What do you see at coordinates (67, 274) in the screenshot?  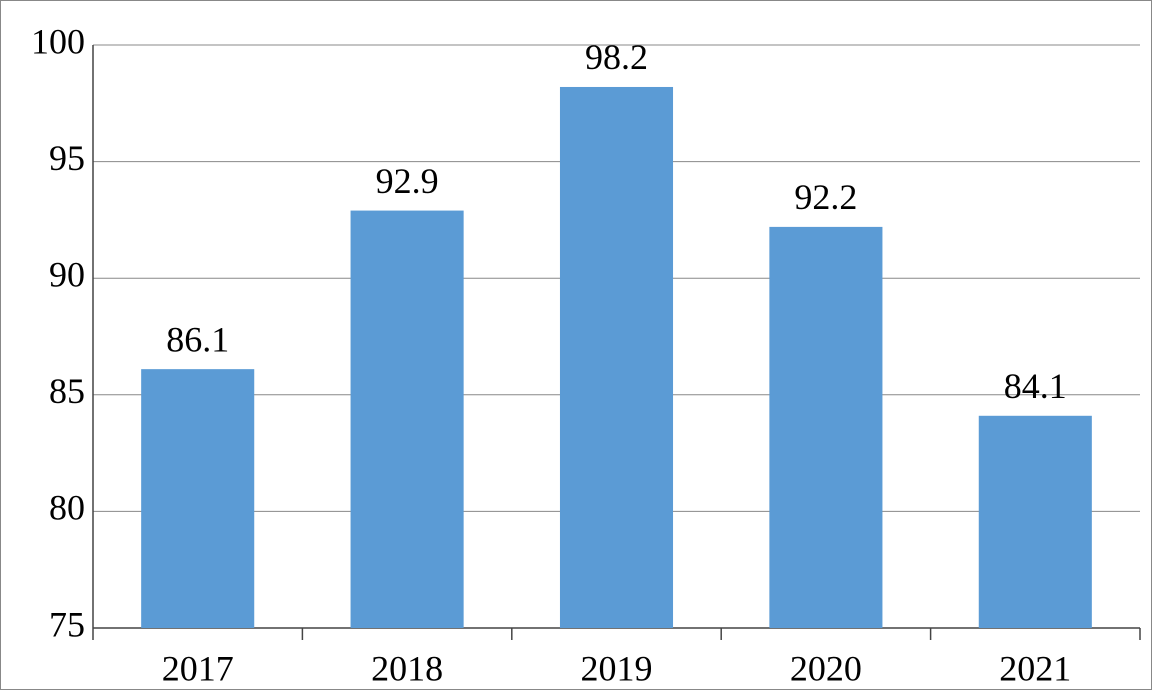 I see `y-tick-label: 90` at bounding box center [67, 274].